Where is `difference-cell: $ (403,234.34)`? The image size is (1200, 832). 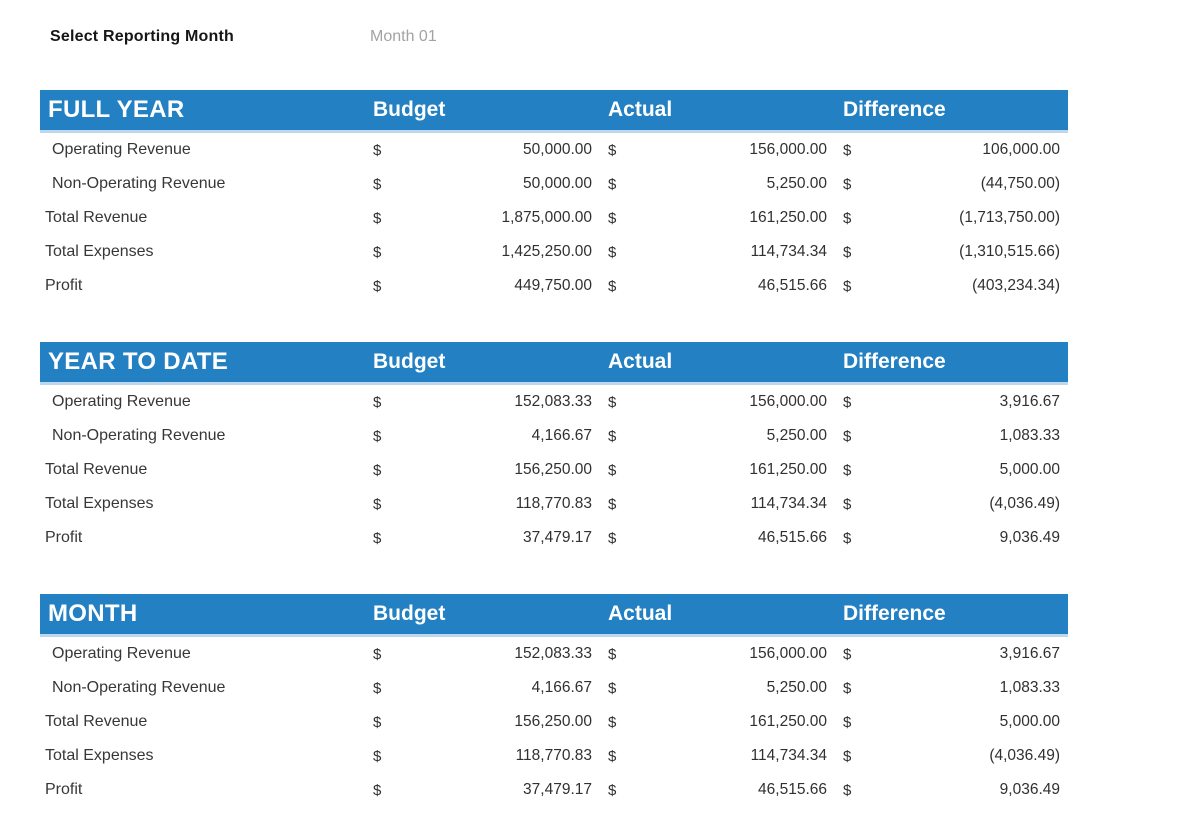 difference-cell: $ (403,234.34) is located at coordinates (955, 286).